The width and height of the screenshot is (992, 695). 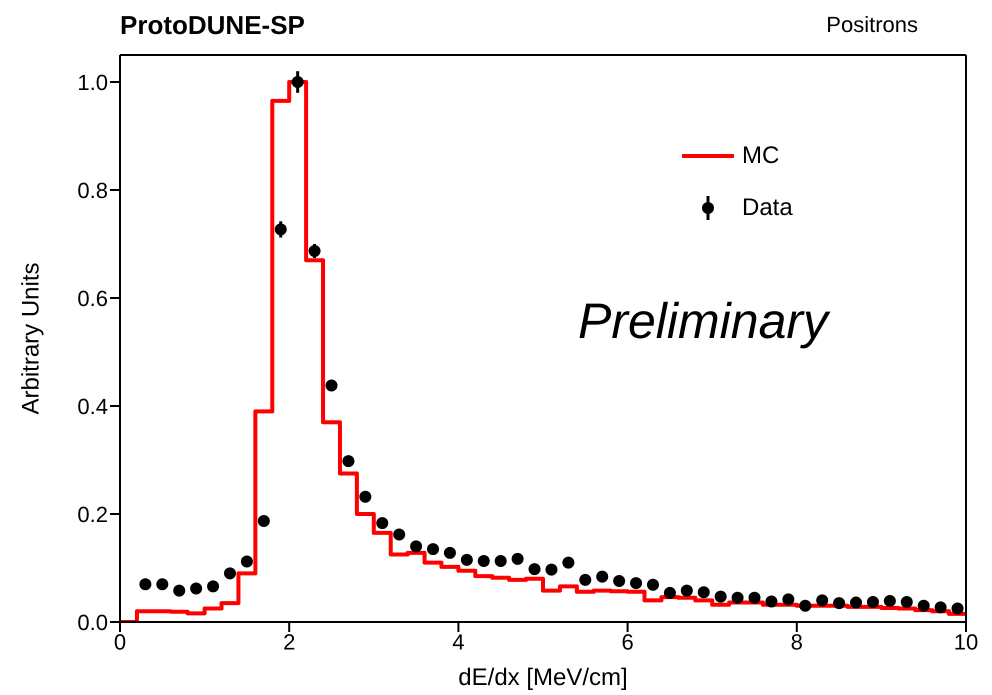 I want to click on y-axis-title: Arbitrary Units, so click(x=31, y=338).